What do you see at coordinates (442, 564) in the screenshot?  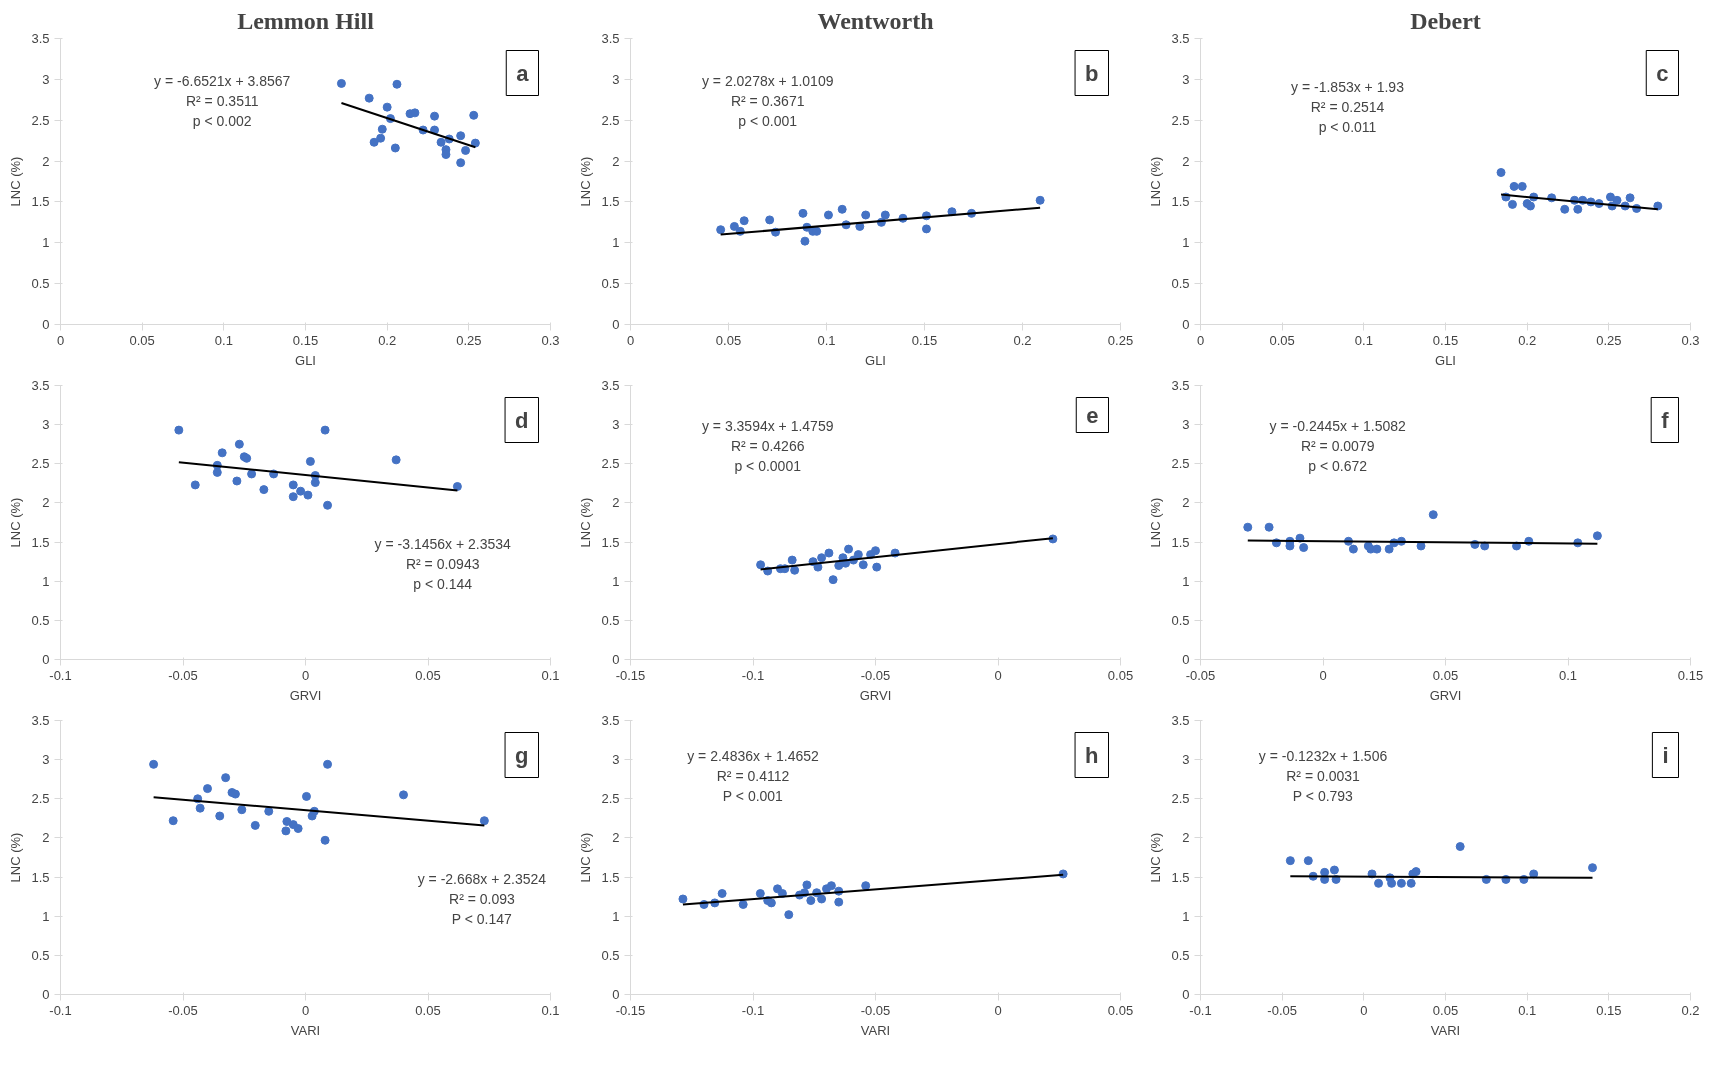 I see `annotation: R² = 0.0943` at bounding box center [442, 564].